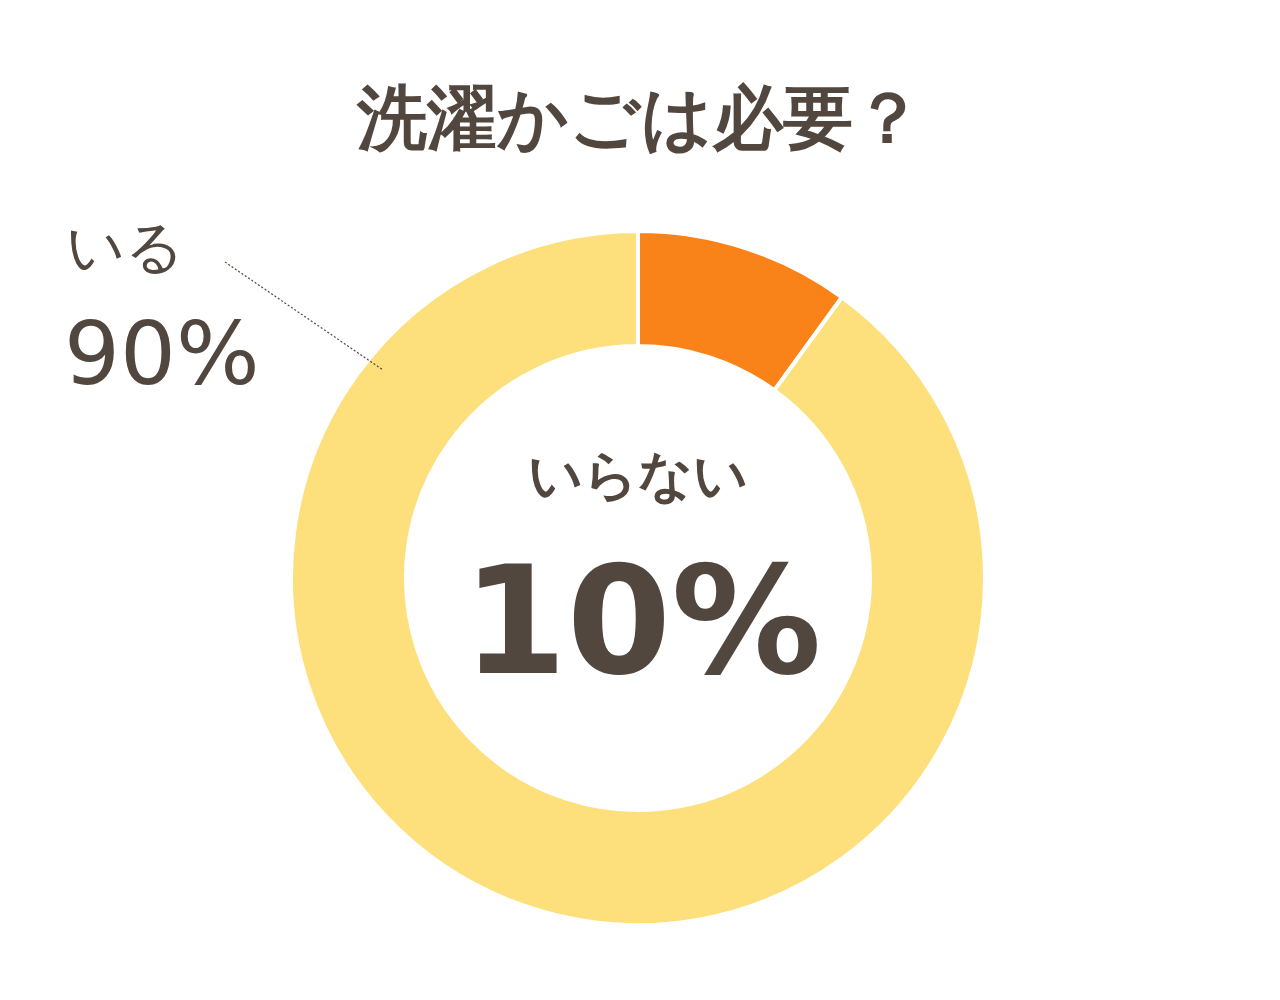 This screenshot has width=1280, height=1000. What do you see at coordinates (125, 247) in the screenshot?
I see `slice-label: いる` at bounding box center [125, 247].